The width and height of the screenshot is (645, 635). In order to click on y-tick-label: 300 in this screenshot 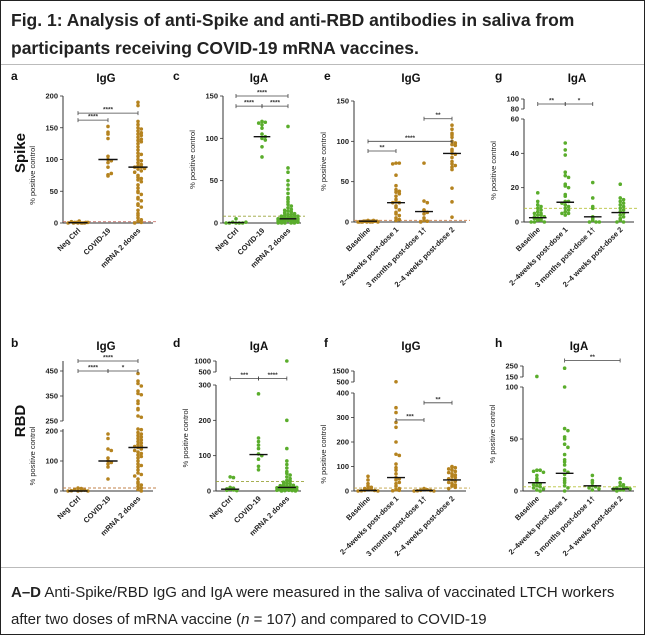, I will do `click(204, 385)`.